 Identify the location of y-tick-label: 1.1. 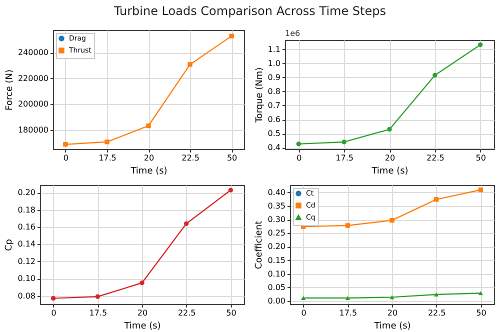
(274, 49).